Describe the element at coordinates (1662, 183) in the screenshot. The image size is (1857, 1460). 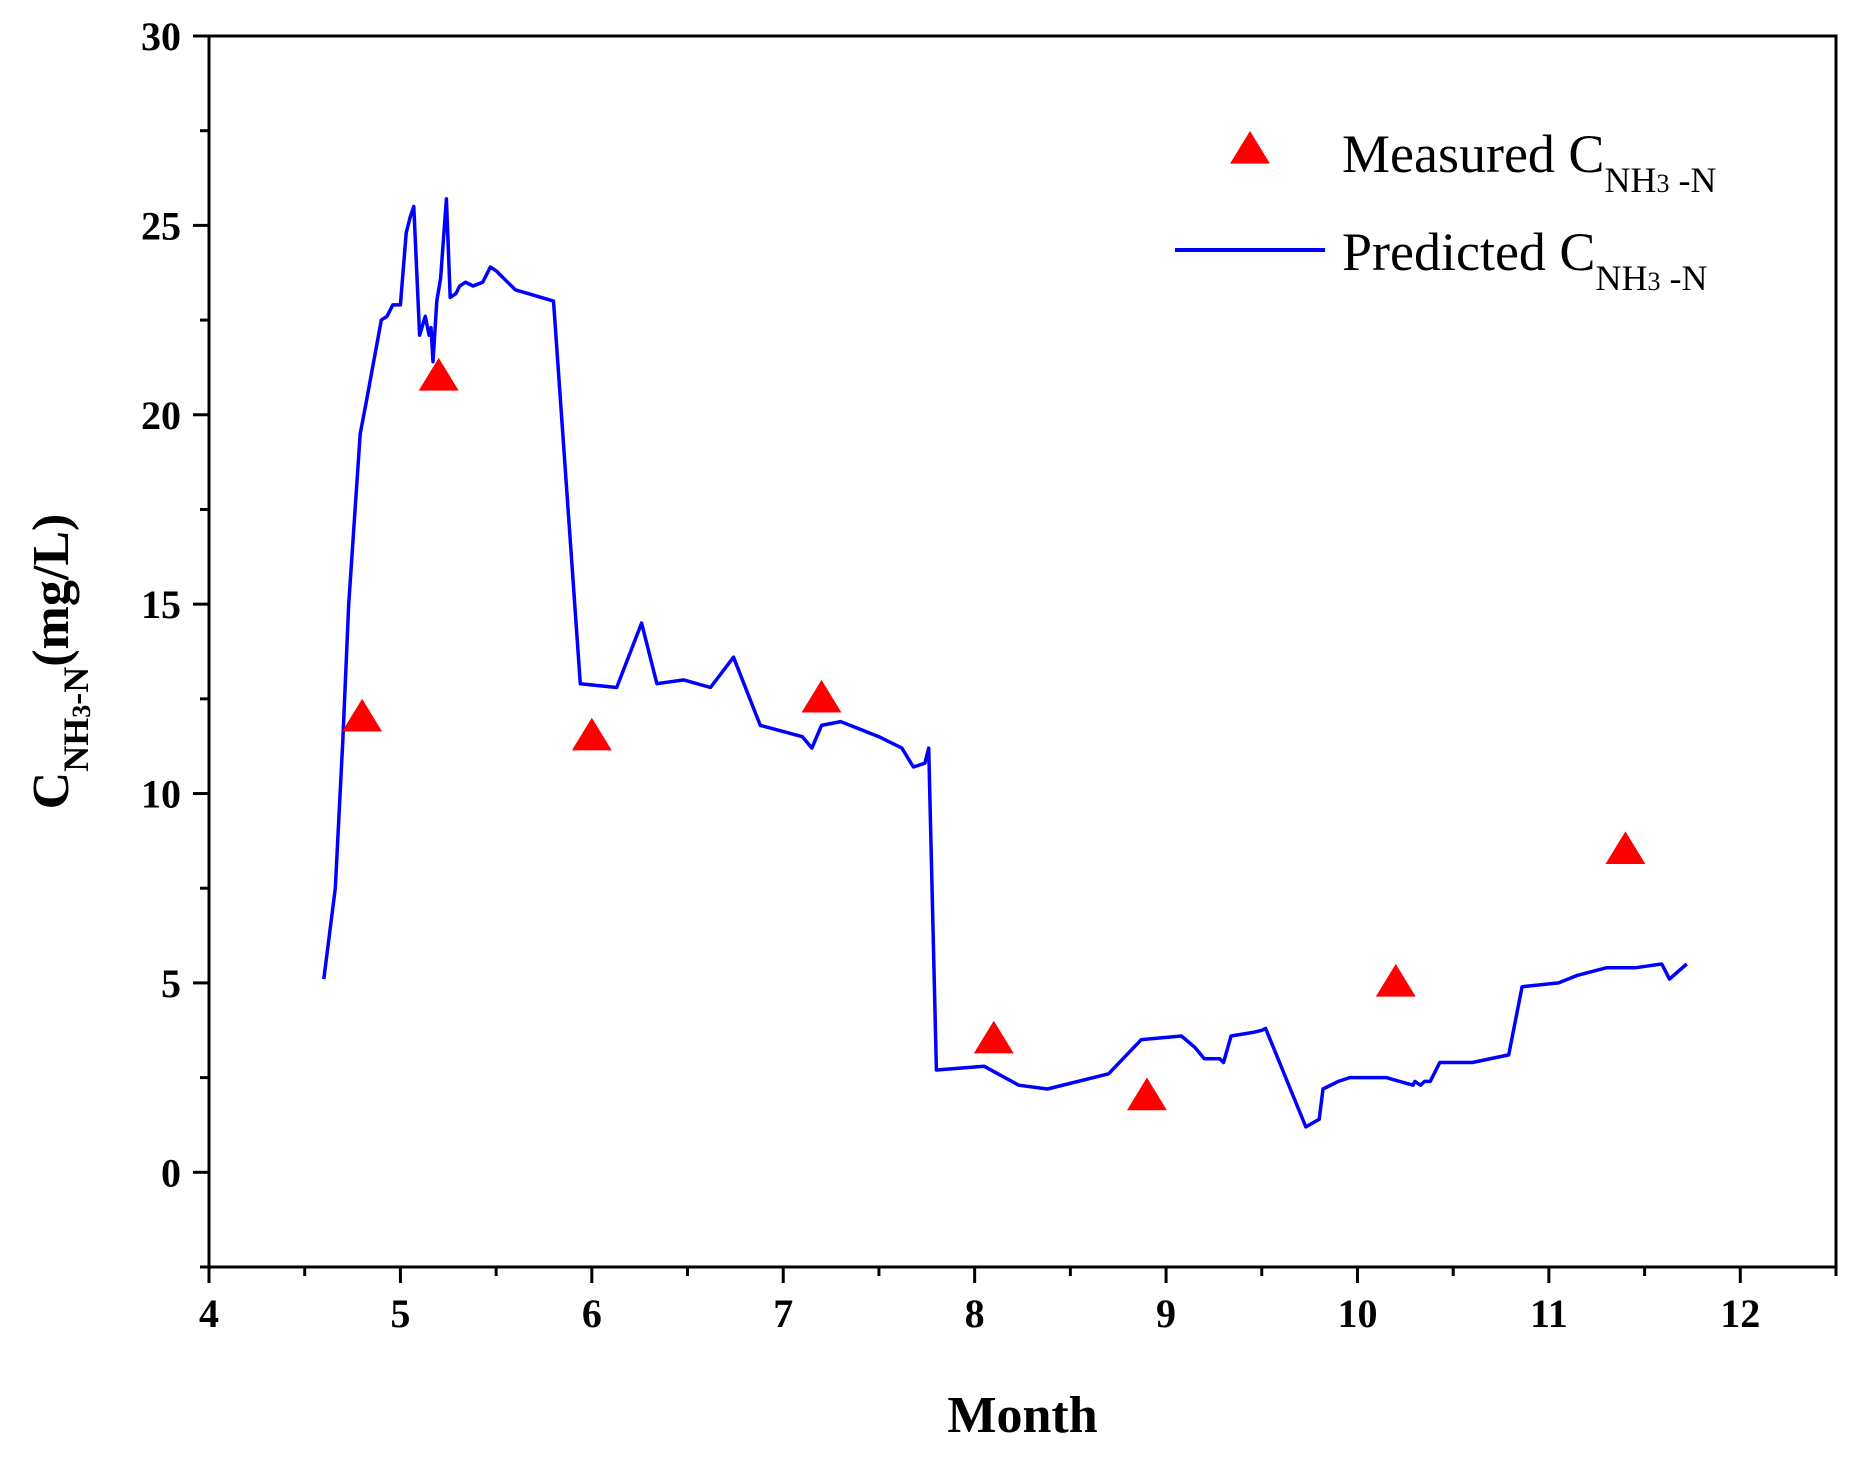
I see `legend-measured-subnum: 3` at that location.